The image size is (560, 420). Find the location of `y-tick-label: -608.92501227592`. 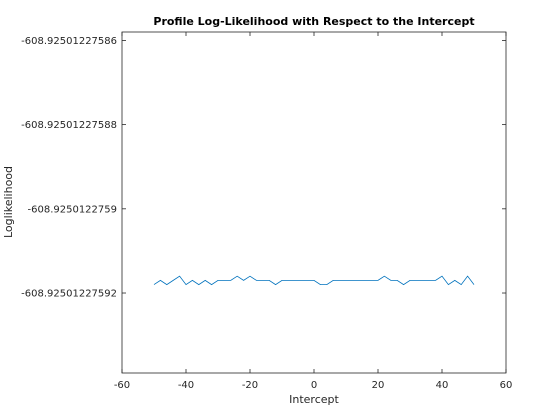

y-tick-label: -608.92501227592 is located at coordinates (69, 294).